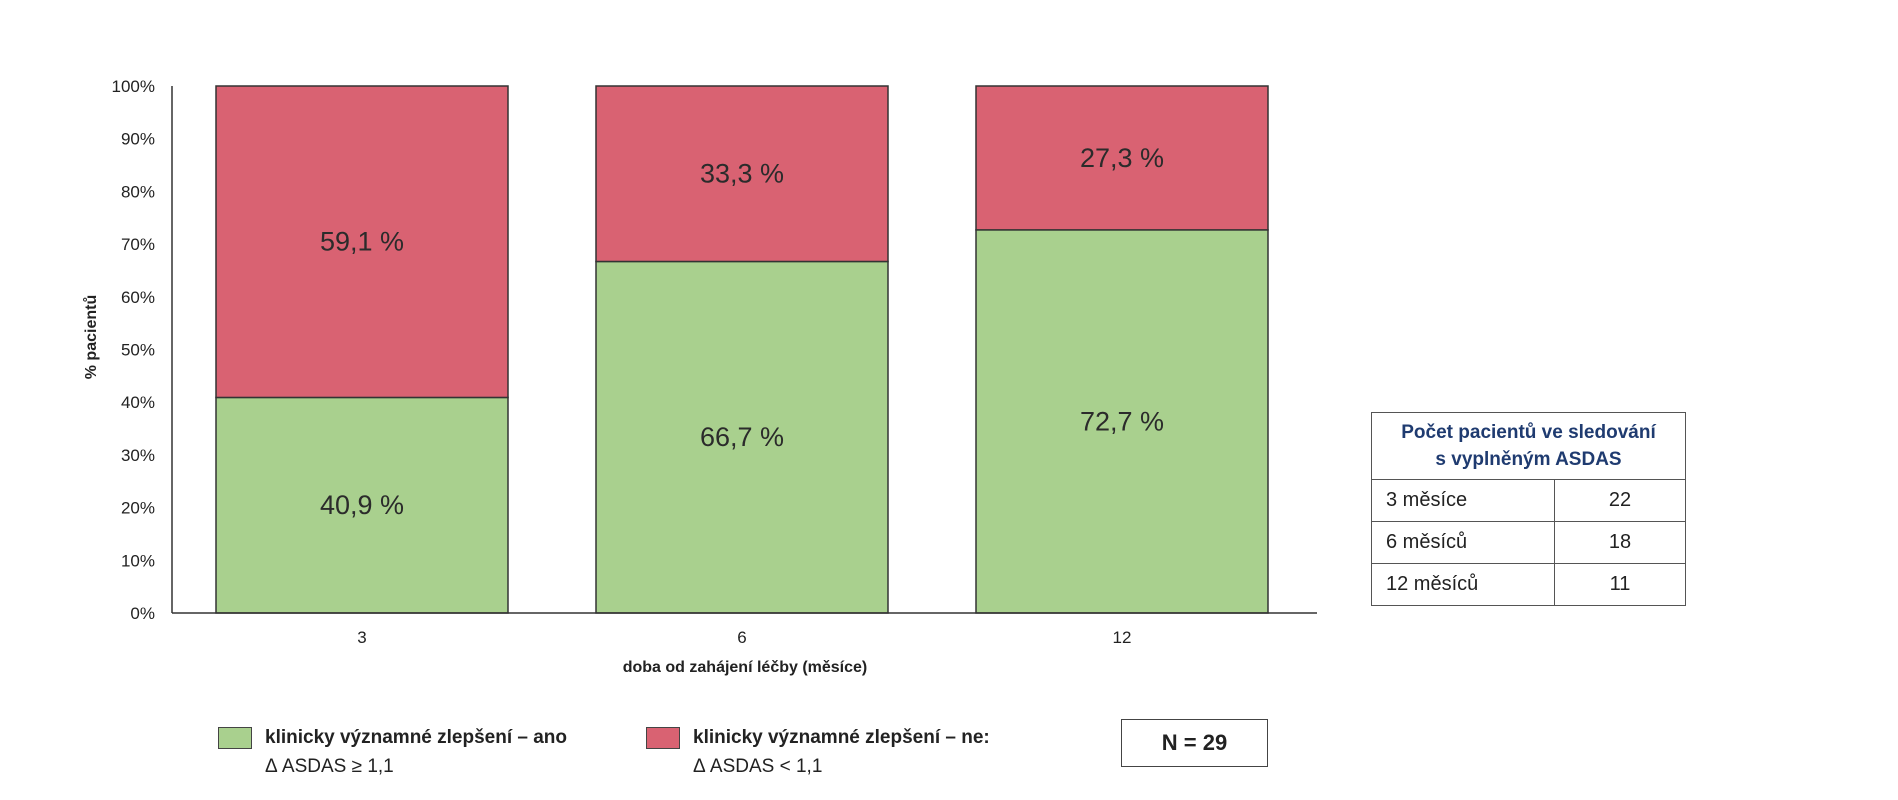  I want to click on table-row: 6 měsíců 18, so click(1528, 542).